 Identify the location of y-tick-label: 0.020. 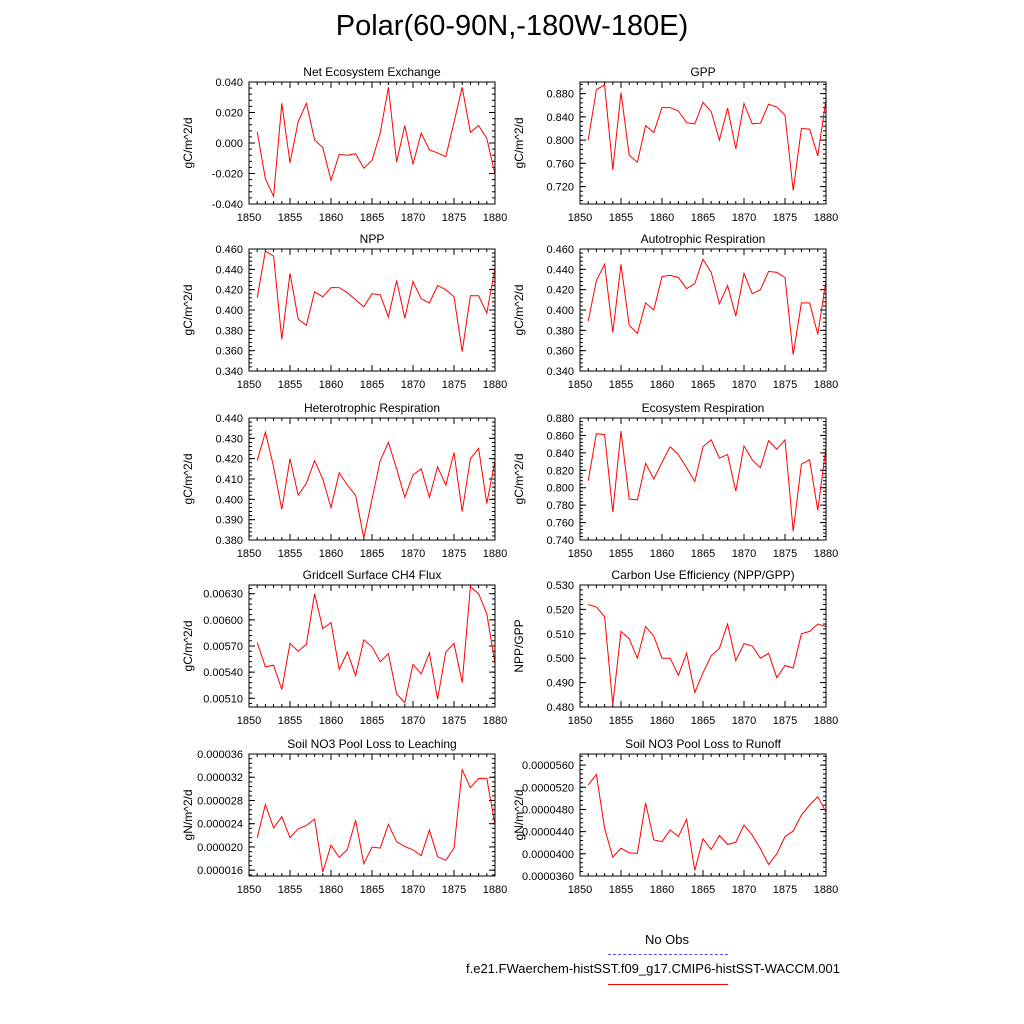
(229, 114).